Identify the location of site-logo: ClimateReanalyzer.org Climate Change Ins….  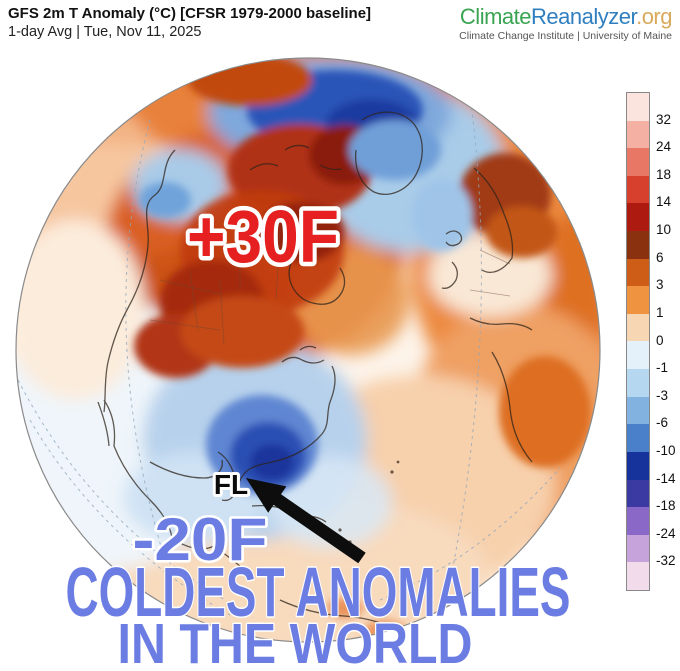
(566, 23).